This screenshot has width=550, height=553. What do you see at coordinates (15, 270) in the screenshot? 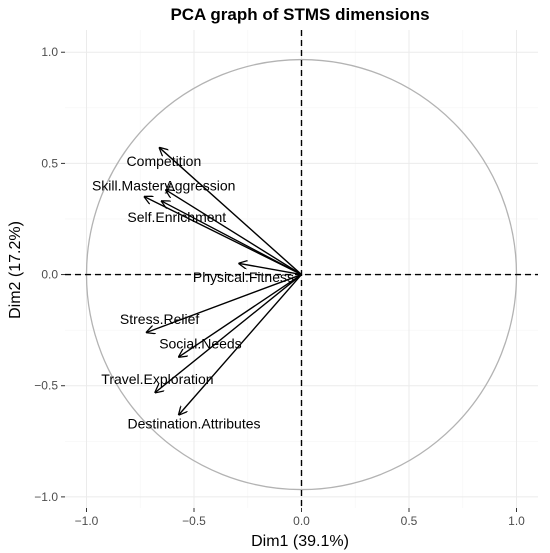
I see `y-axis-title: Dim2 (17.2%)` at bounding box center [15, 270].